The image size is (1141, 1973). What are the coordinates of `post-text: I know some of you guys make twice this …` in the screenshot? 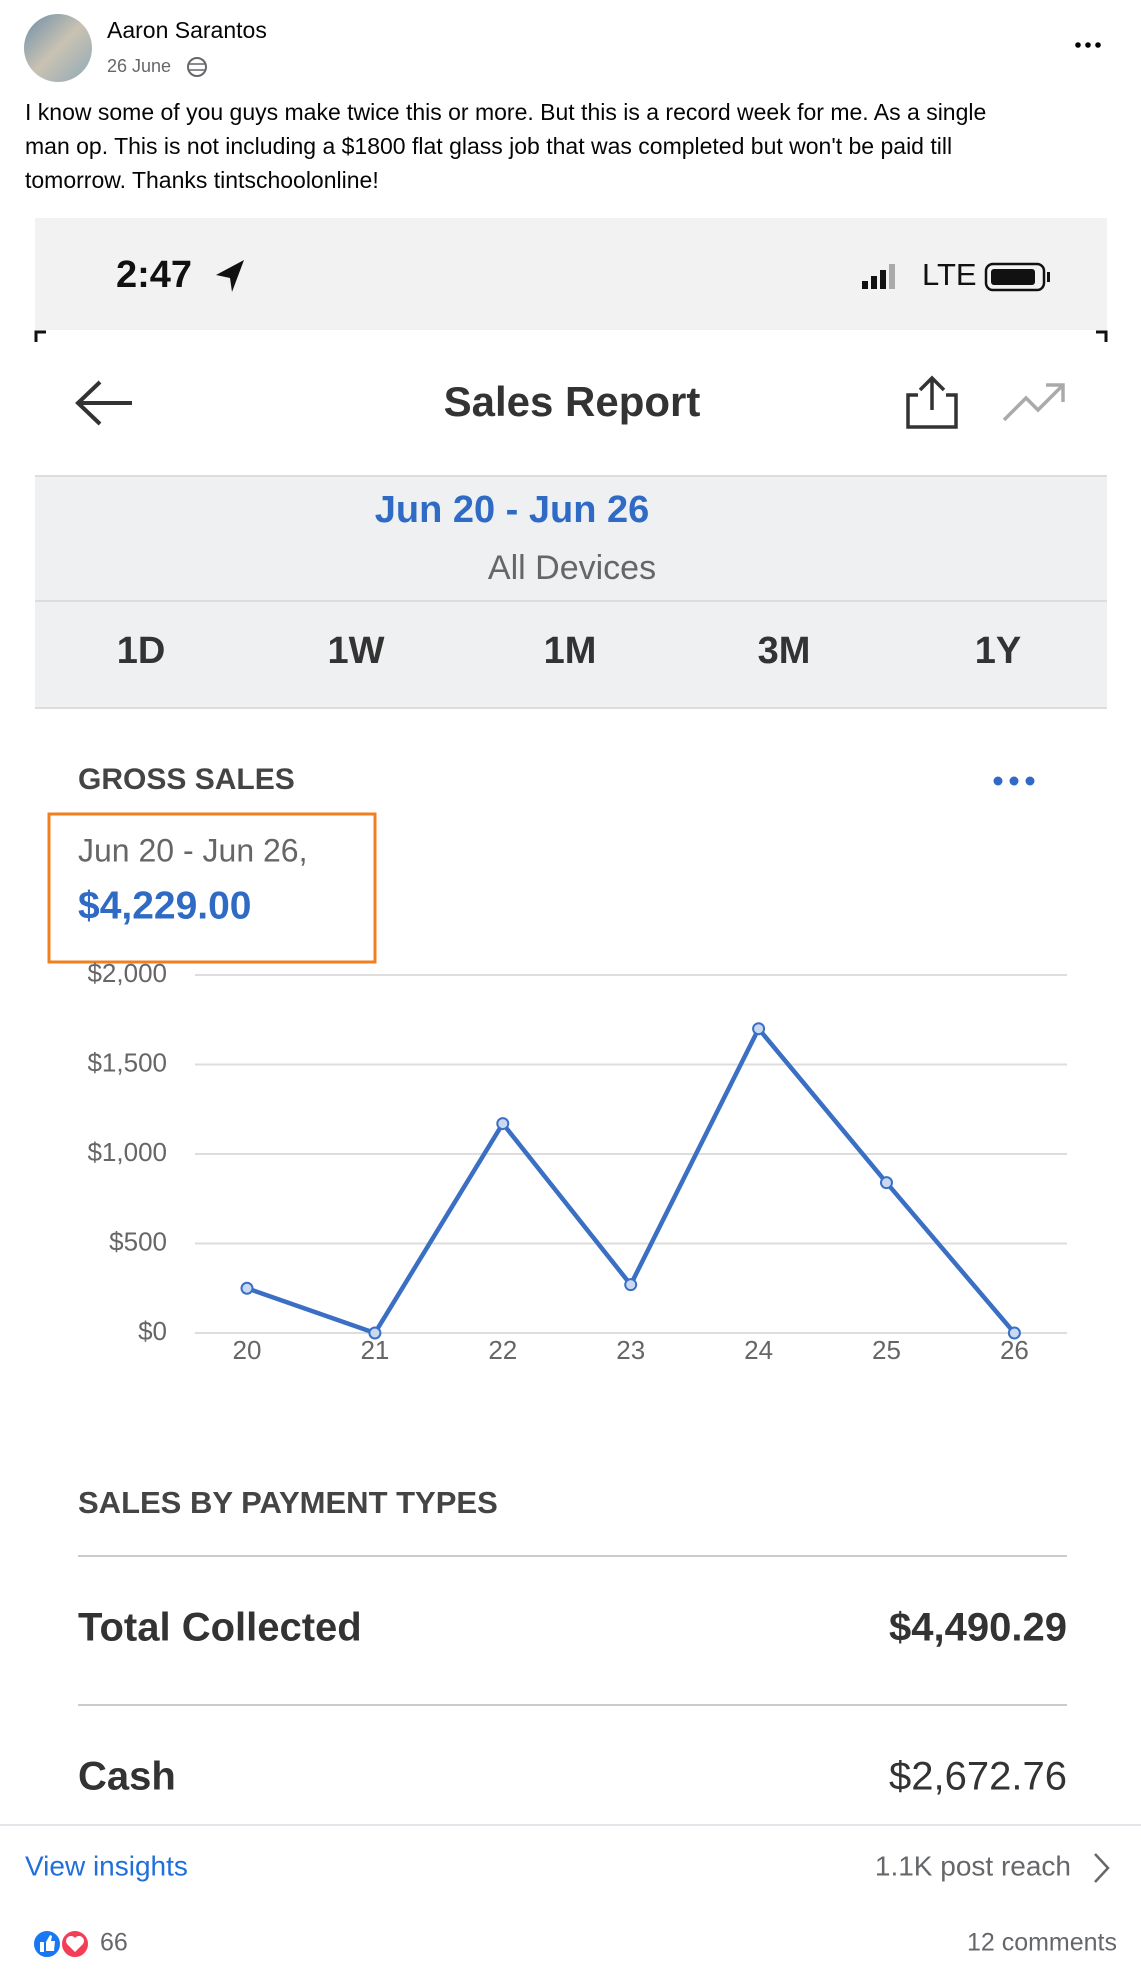 It's located at (505, 112).